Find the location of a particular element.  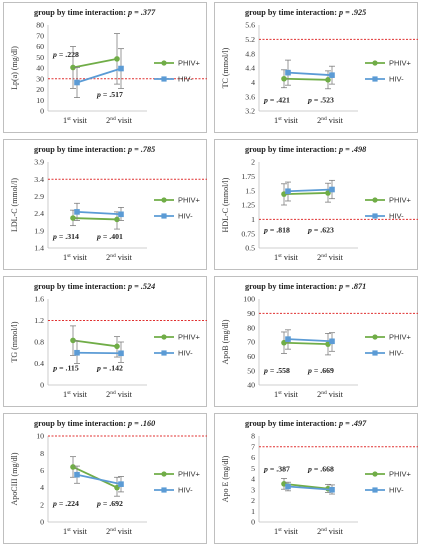

y-axis-label: LDL-C (mmol/l) is located at coordinates (14, 205).